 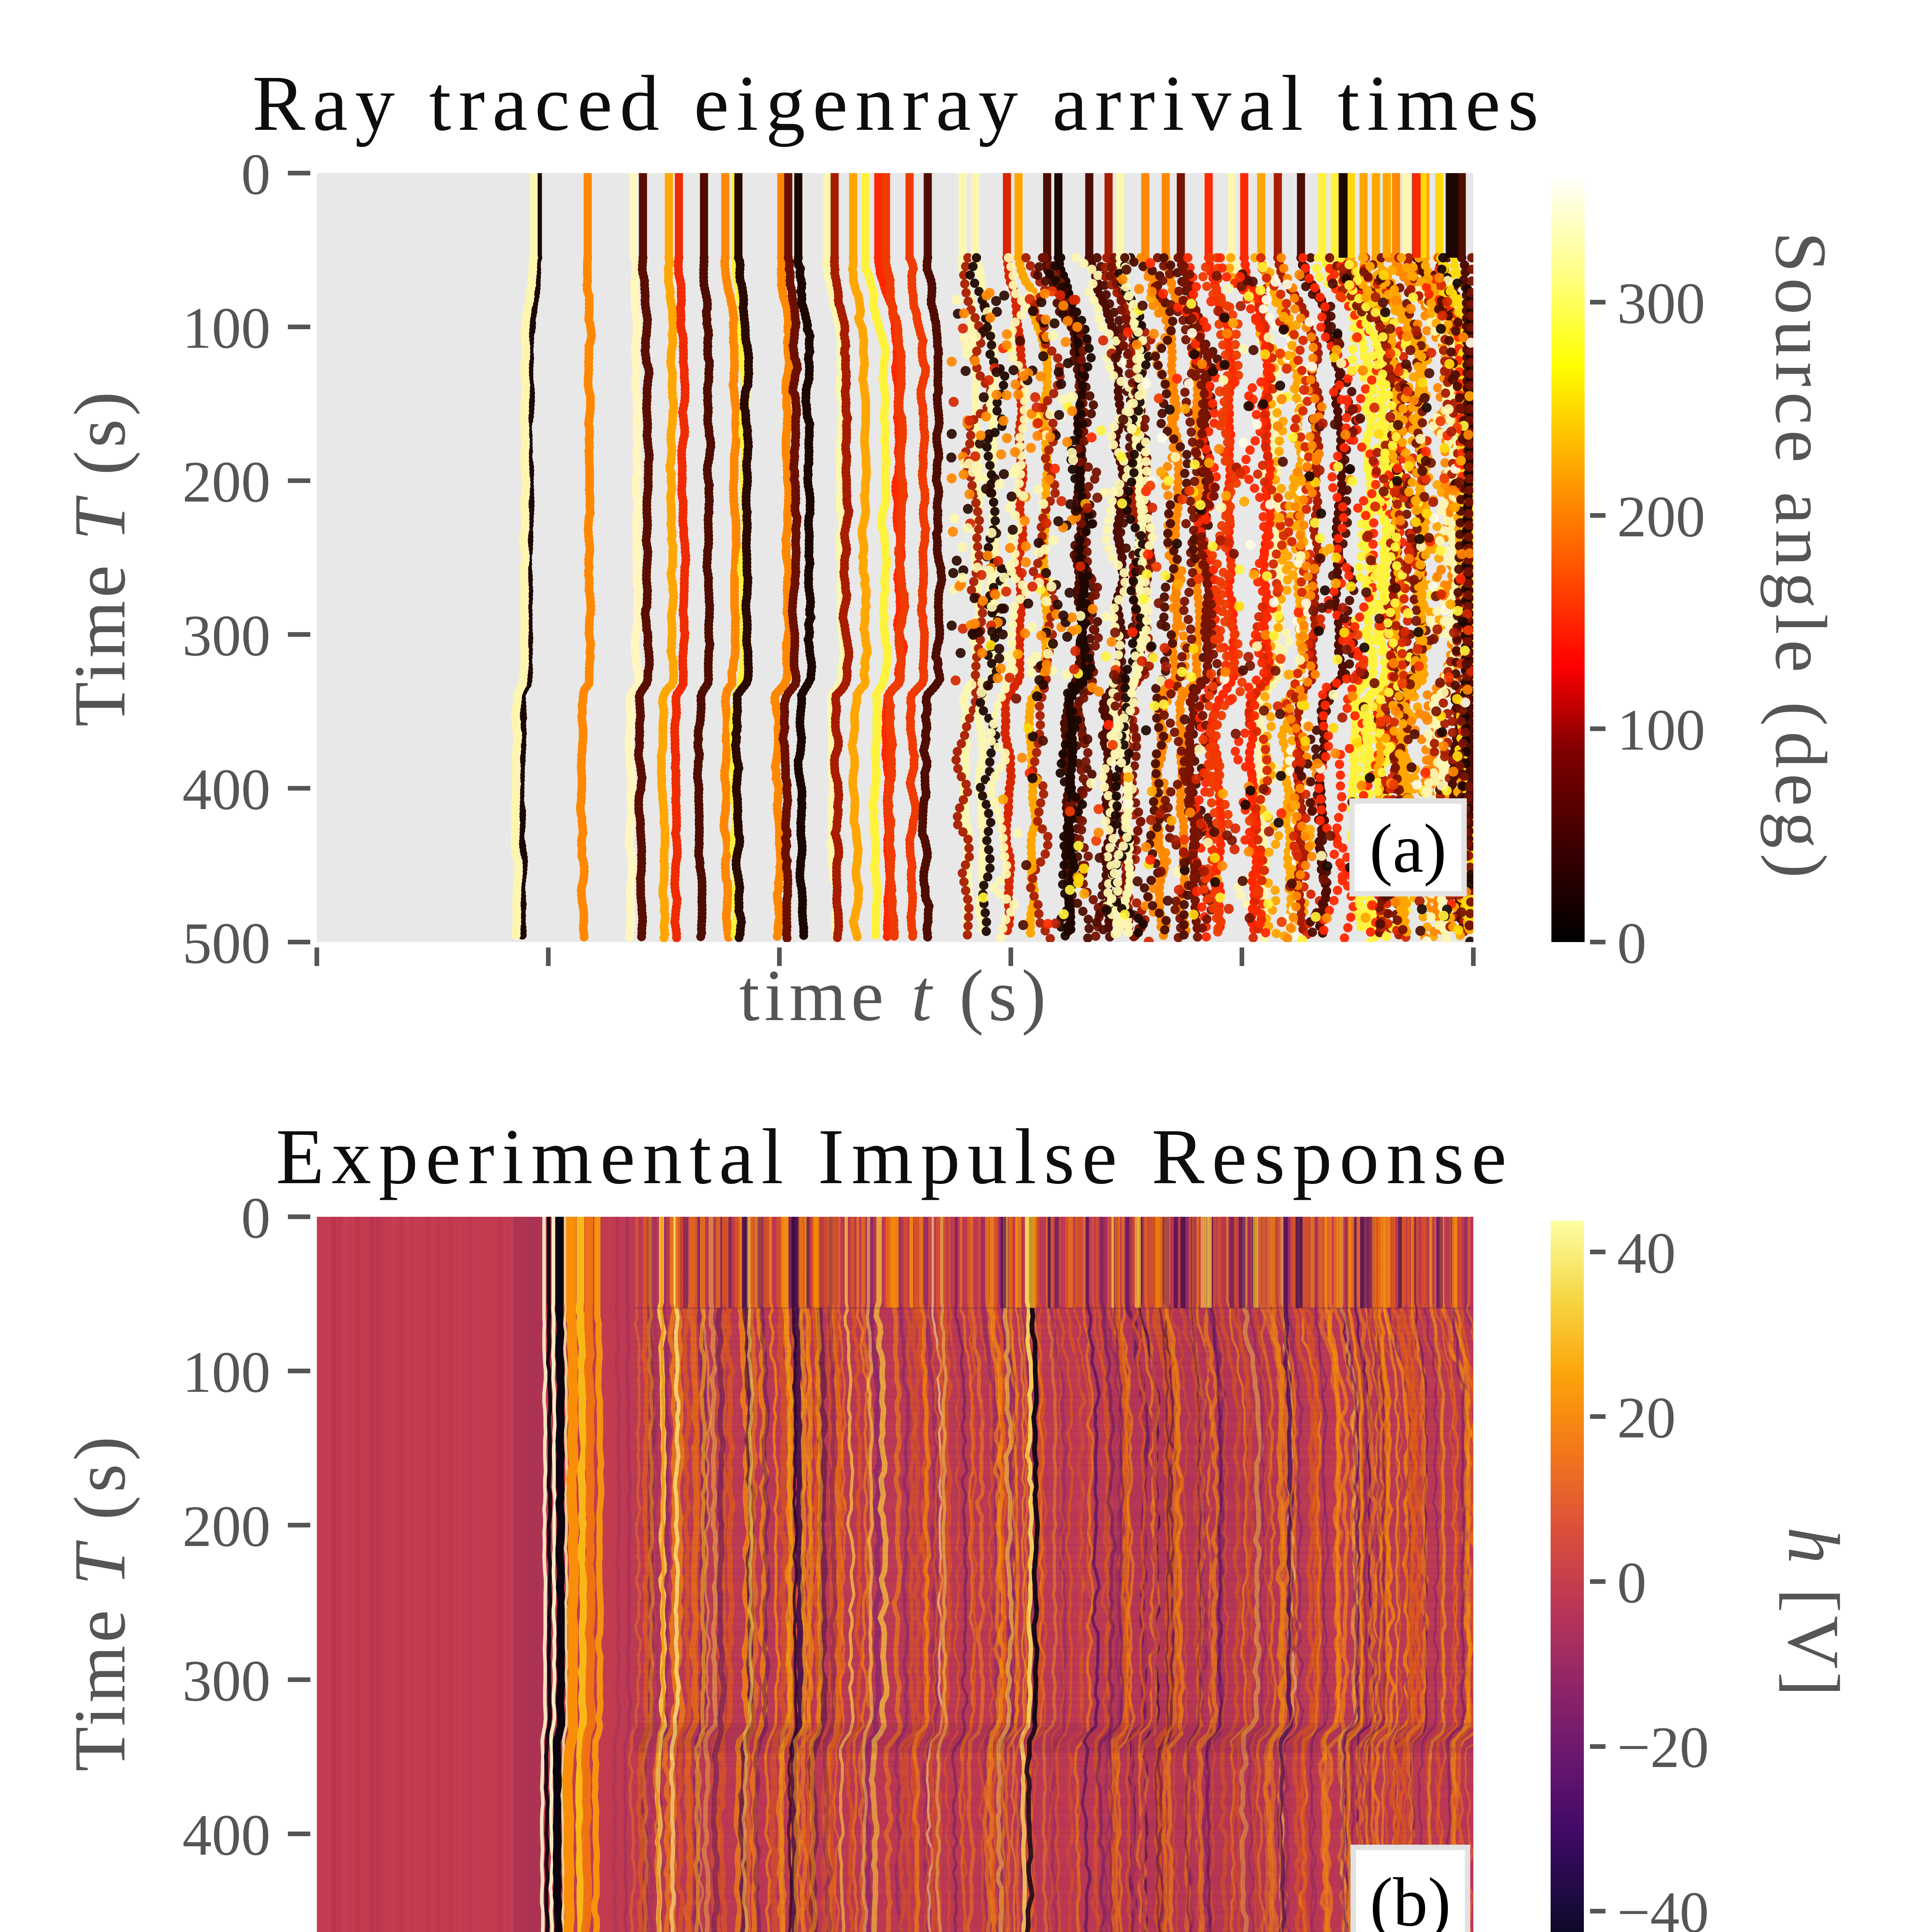 What do you see at coordinates (226, 943) in the screenshot?
I see `svg-text: 500` at bounding box center [226, 943].